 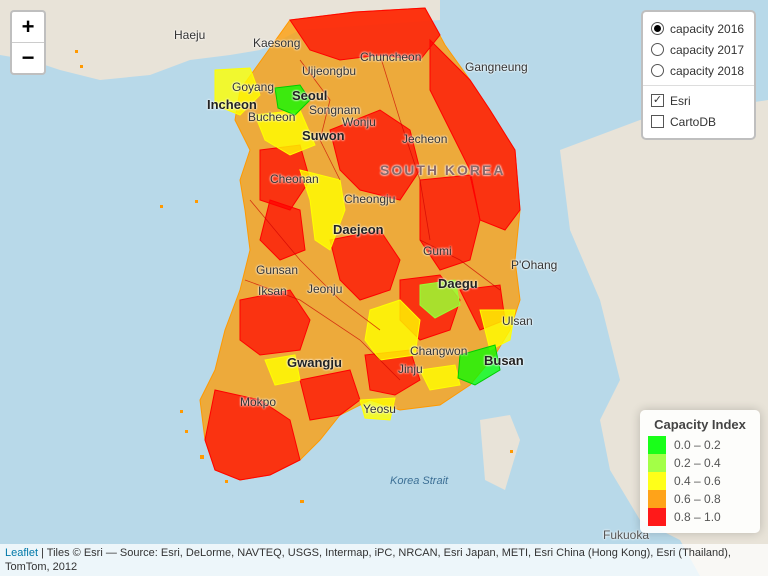 I want to click on overlay-cartodb: CartoDB, so click(x=698, y=121).